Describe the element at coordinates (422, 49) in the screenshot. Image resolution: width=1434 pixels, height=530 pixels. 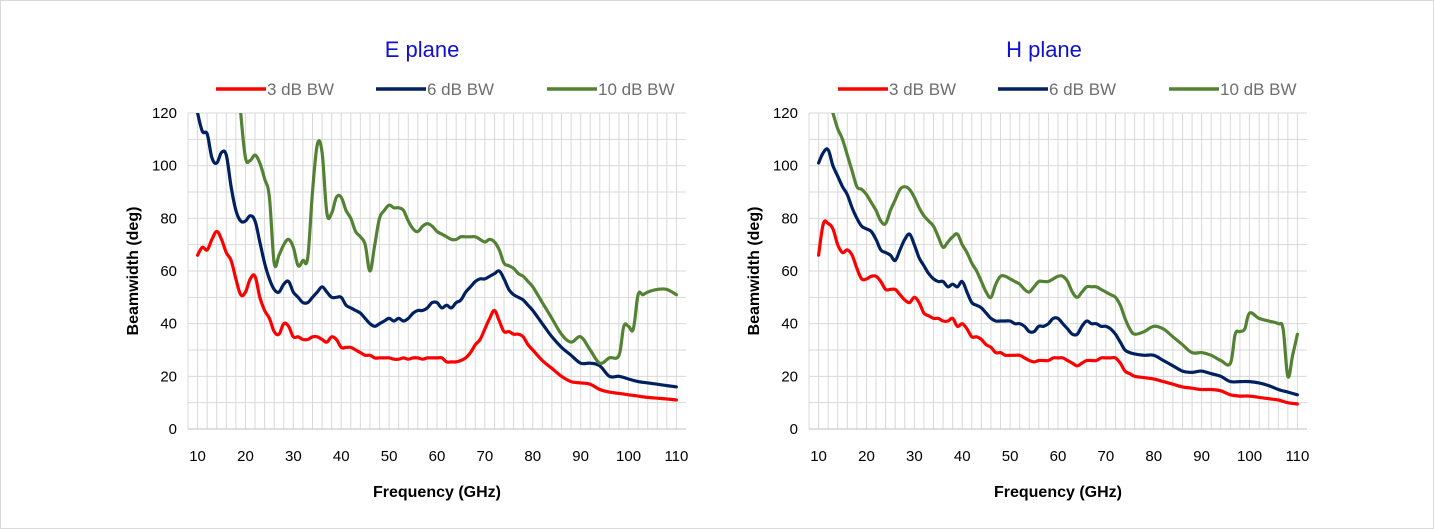
I see `chart-title: E plane` at that location.